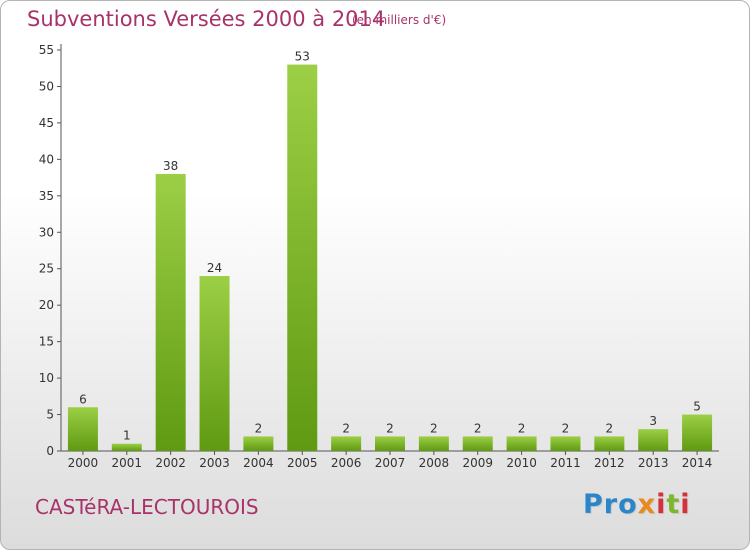 The width and height of the screenshot is (750, 550). I want to click on logo-part: x, so click(647, 504).